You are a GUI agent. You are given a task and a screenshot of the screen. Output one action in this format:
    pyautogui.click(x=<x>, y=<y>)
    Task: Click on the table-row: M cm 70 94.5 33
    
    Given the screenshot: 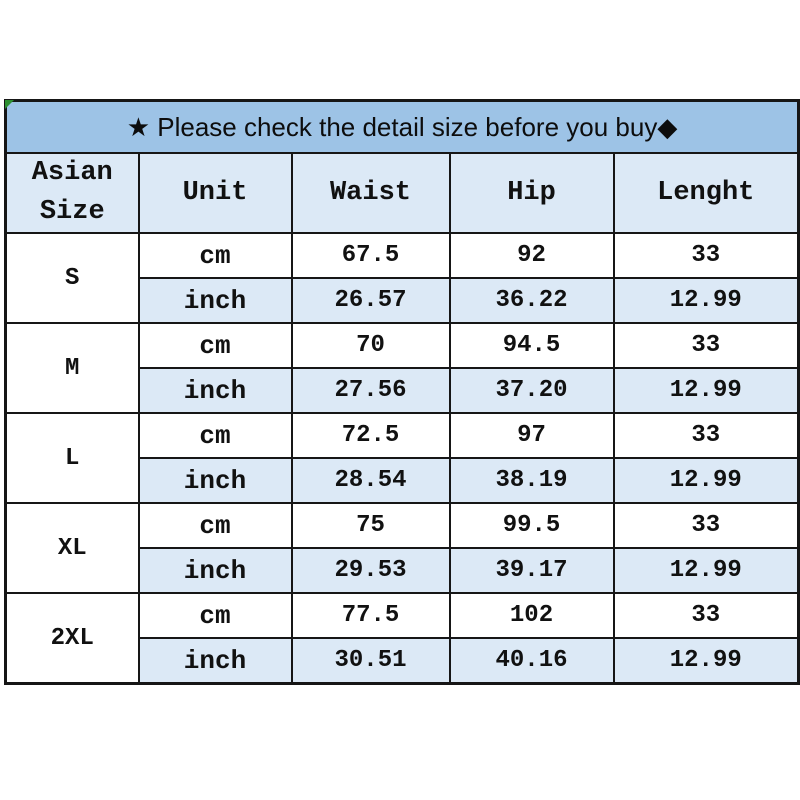 What is the action you would take?
    pyautogui.click(x=402, y=368)
    